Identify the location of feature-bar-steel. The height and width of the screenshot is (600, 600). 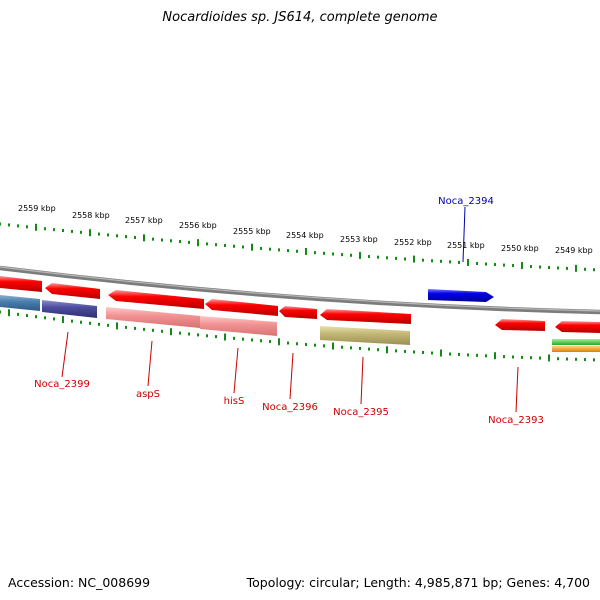
(20, 303).